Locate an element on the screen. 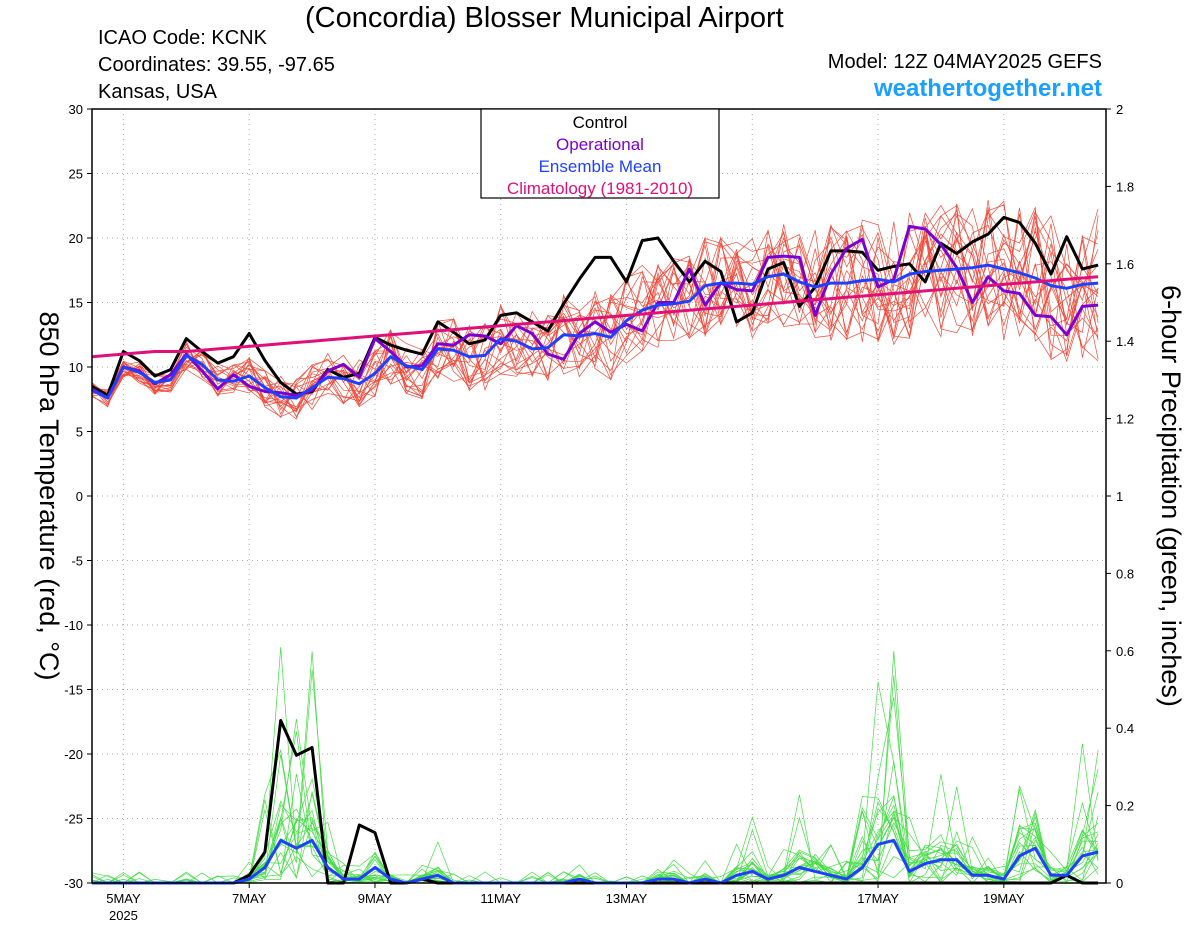 The image size is (1200, 927). legend-box is located at coordinates (600, 153).